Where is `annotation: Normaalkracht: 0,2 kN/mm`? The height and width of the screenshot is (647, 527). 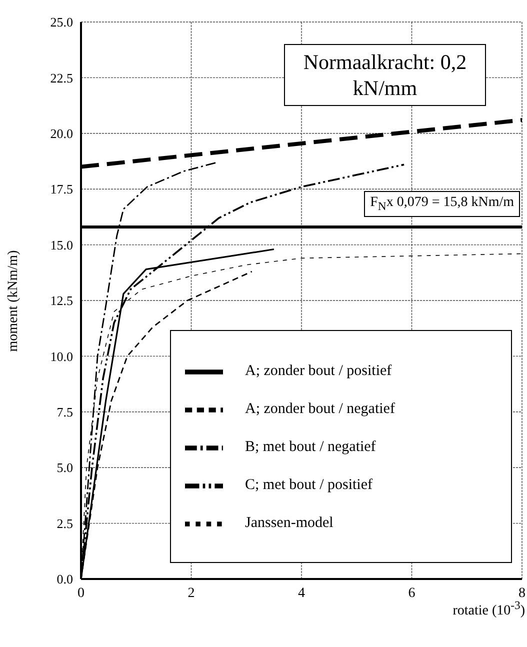 annotation: Normaalkracht: 0,2 kN/mm is located at coordinates (385, 75).